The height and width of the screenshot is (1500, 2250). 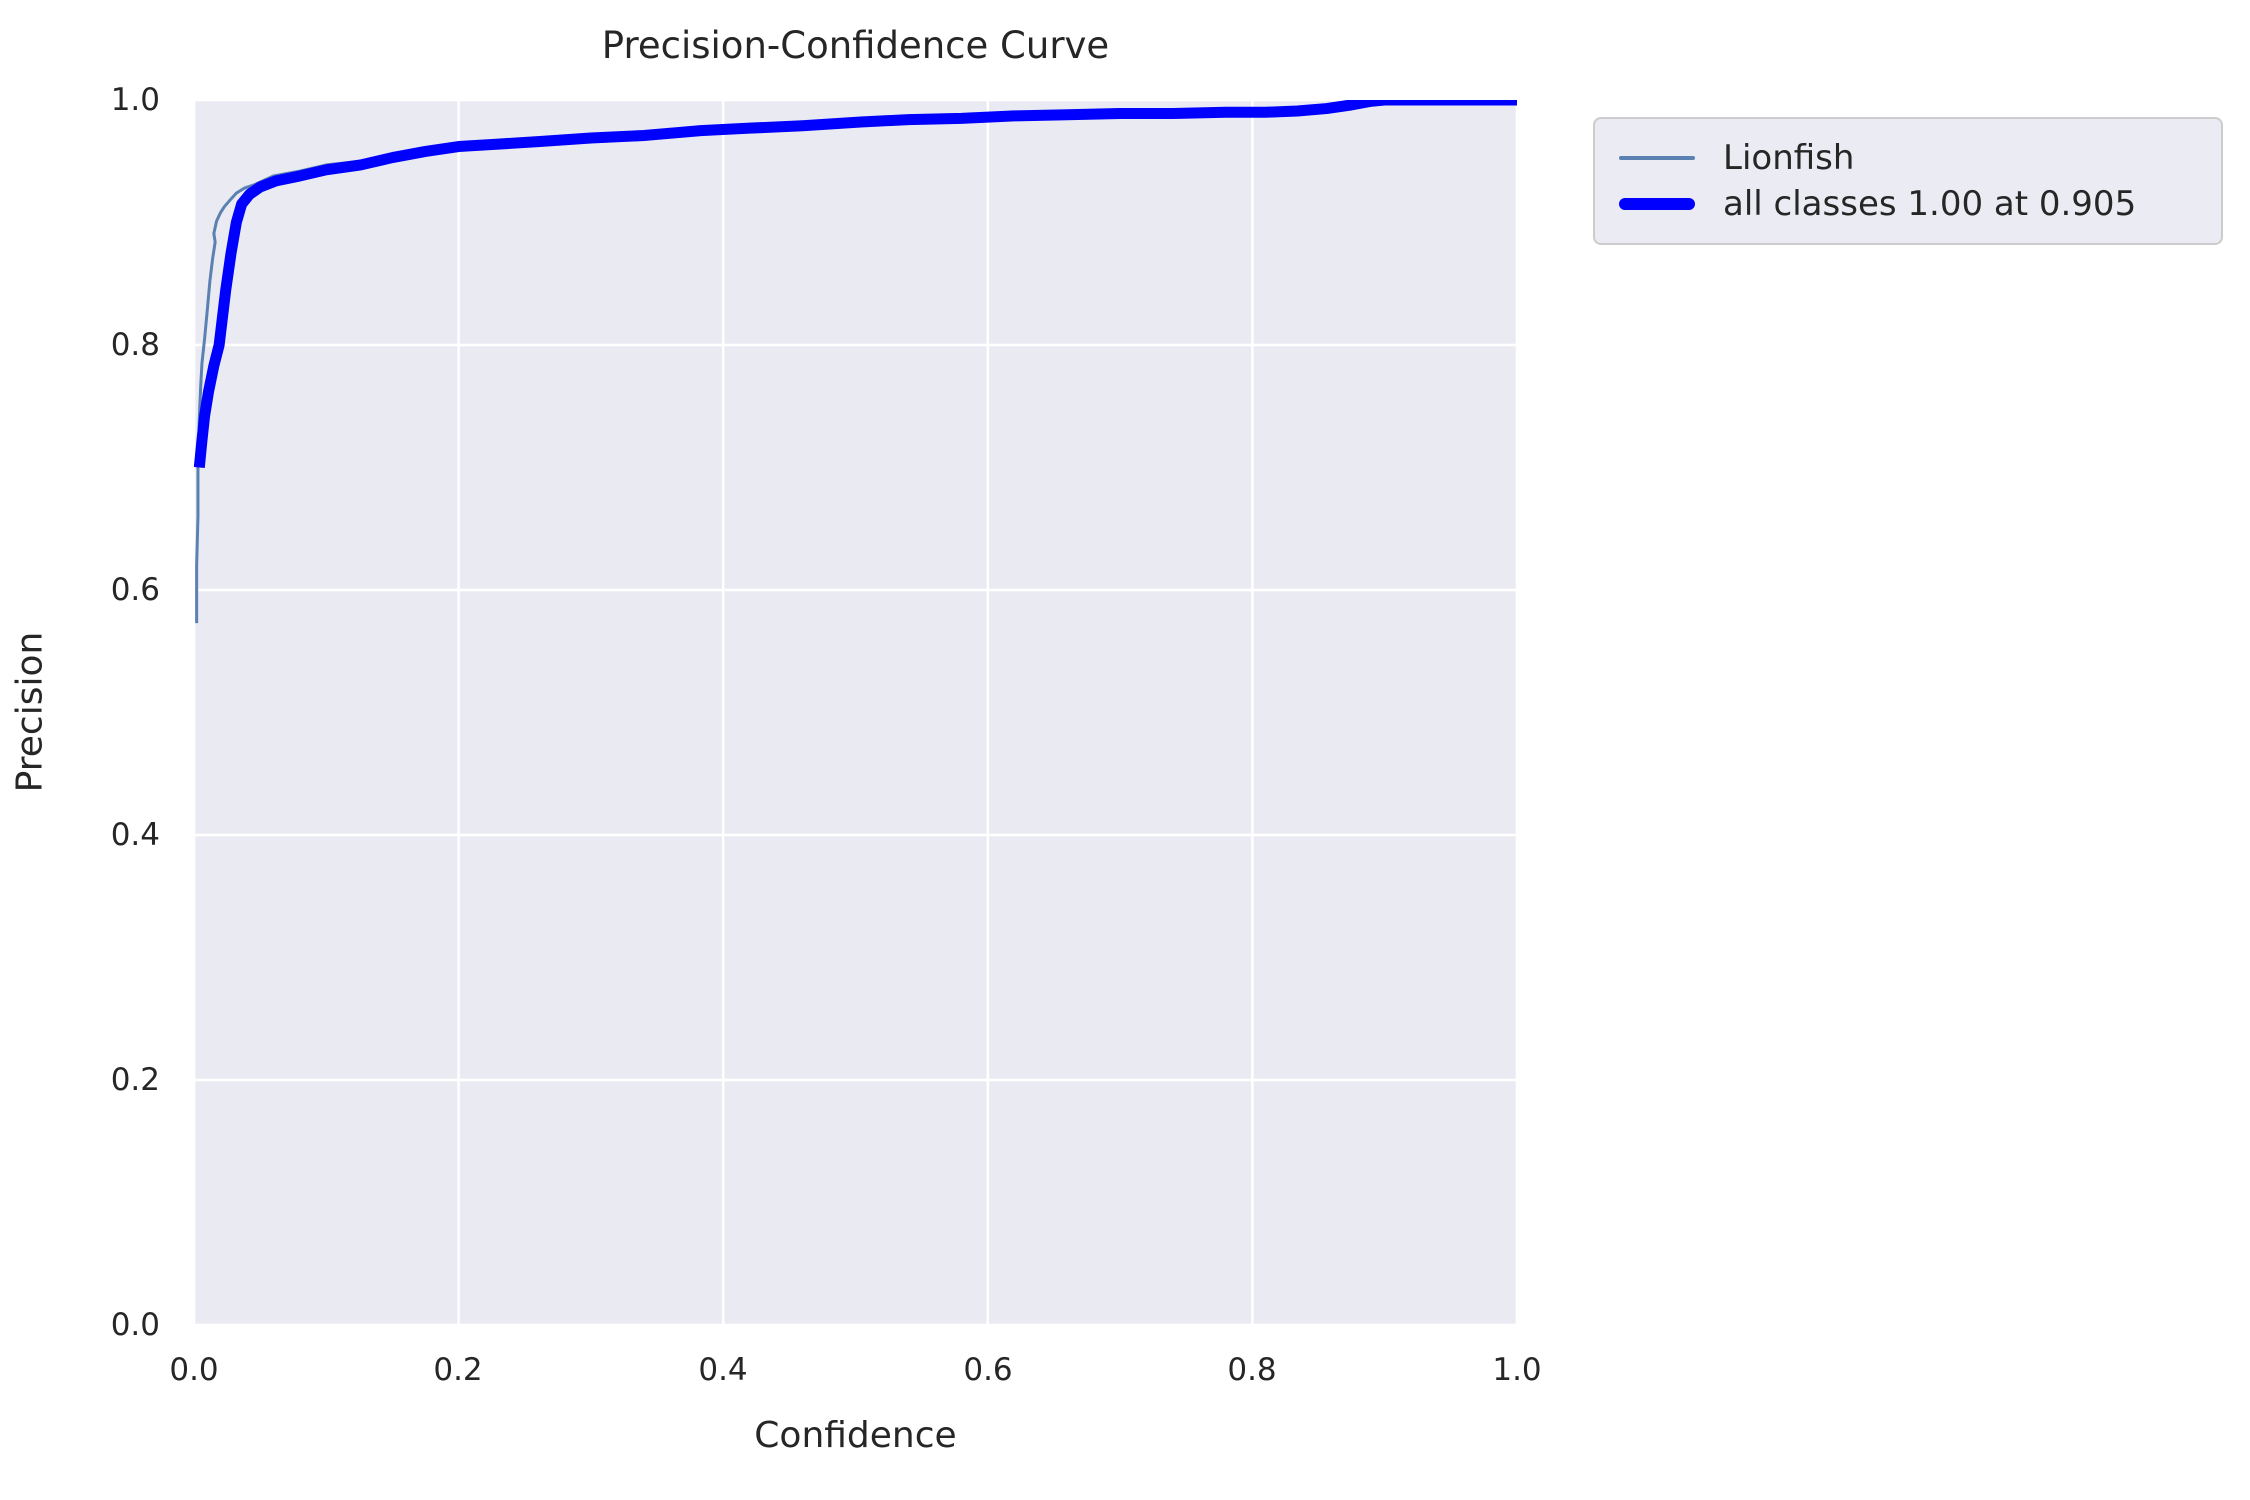 I want to click on plot-title: Precision-Confidence Curve, so click(x=855, y=45).